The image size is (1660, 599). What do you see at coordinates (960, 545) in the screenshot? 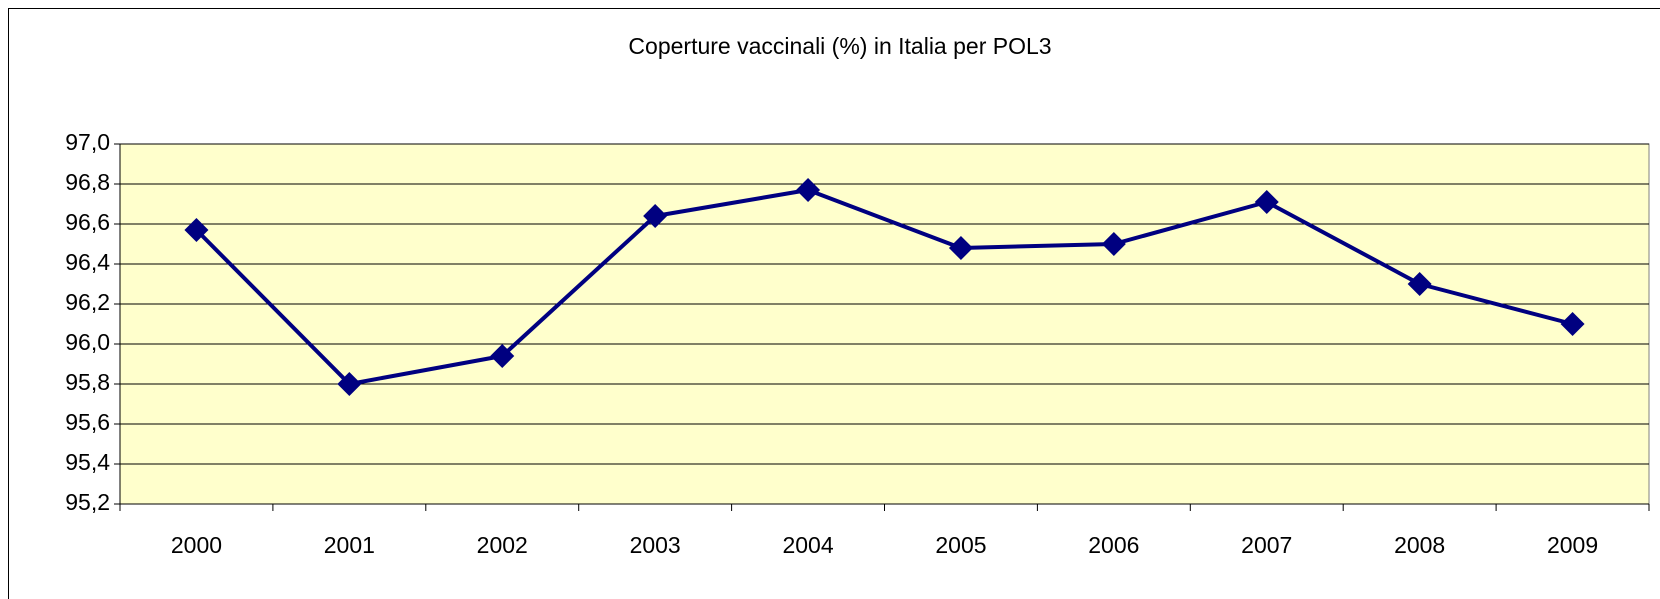
I see `x-tick-label: 2005` at bounding box center [960, 545].